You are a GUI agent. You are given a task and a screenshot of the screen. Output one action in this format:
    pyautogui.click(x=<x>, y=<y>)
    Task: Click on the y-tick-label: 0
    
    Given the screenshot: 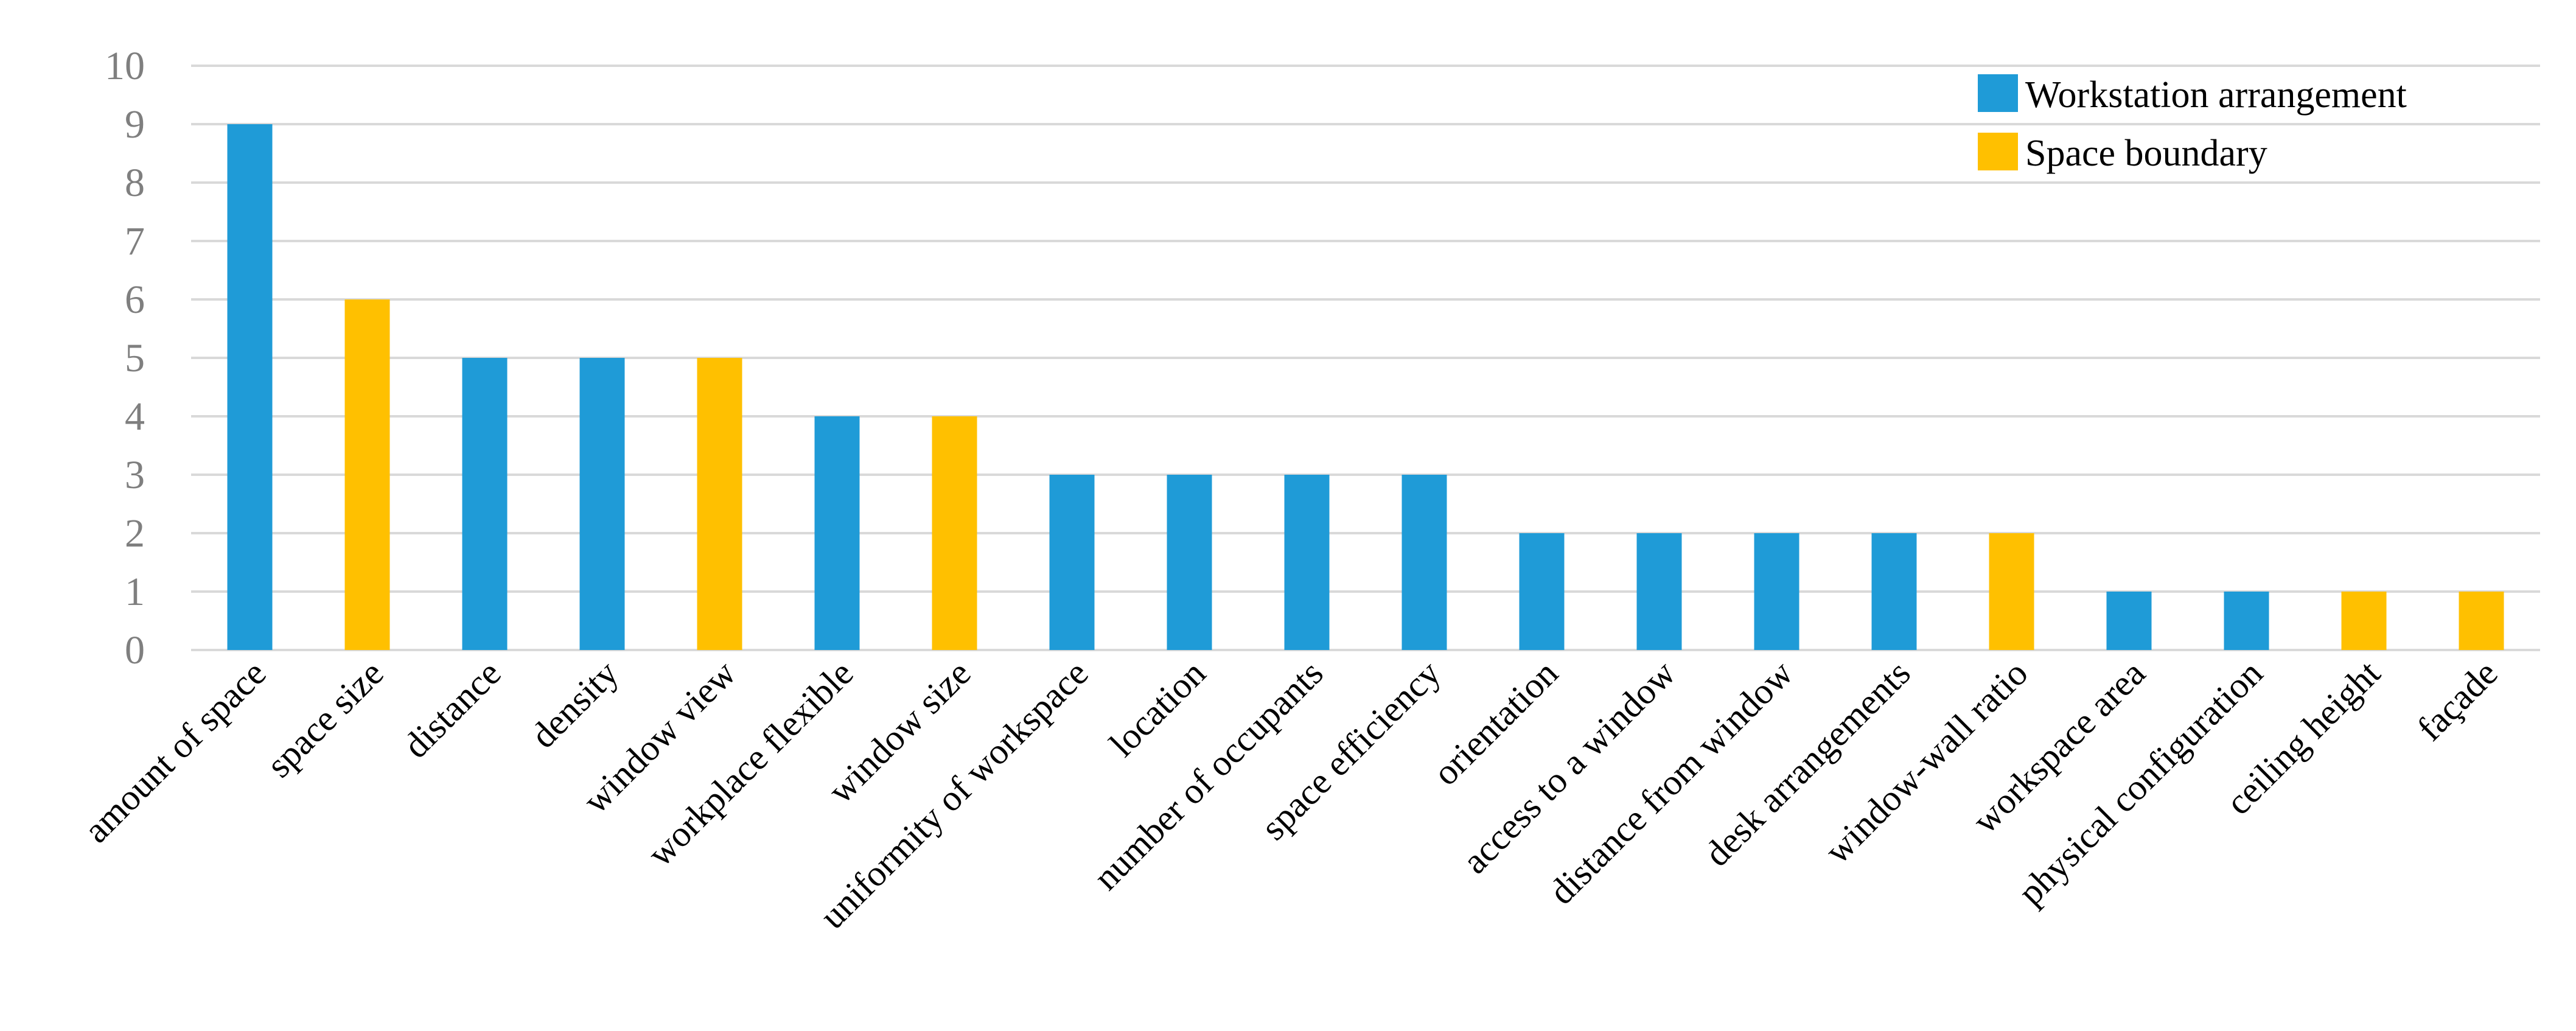 What is the action you would take?
    pyautogui.click(x=135, y=650)
    